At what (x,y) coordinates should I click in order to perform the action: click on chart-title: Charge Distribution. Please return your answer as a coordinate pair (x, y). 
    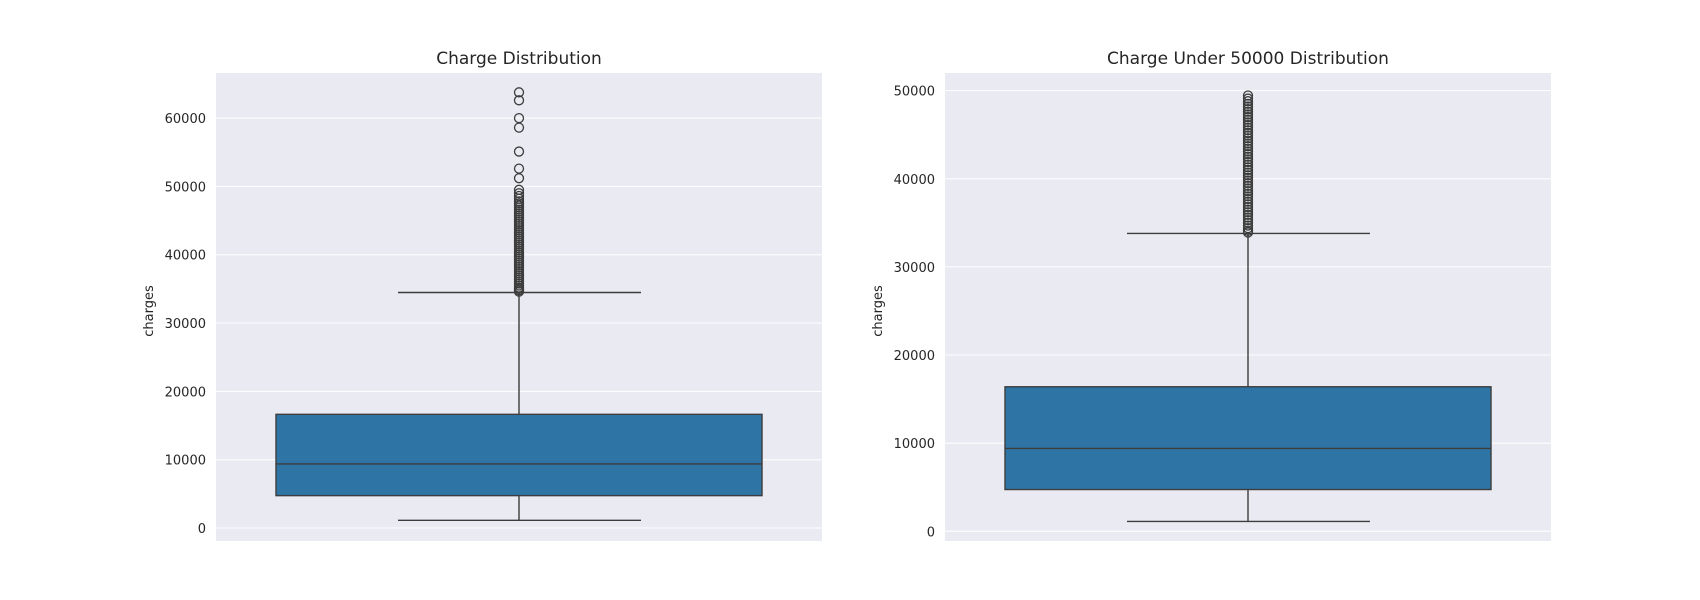
    Looking at the image, I should click on (519, 59).